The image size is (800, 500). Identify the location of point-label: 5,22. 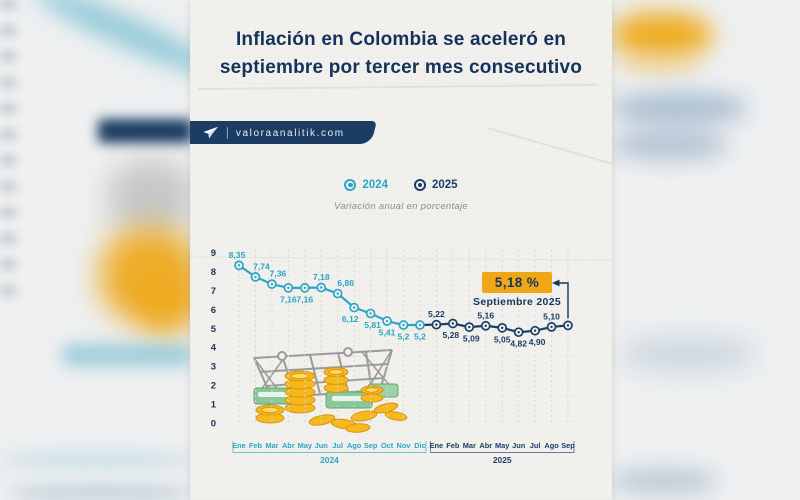
(436, 314).